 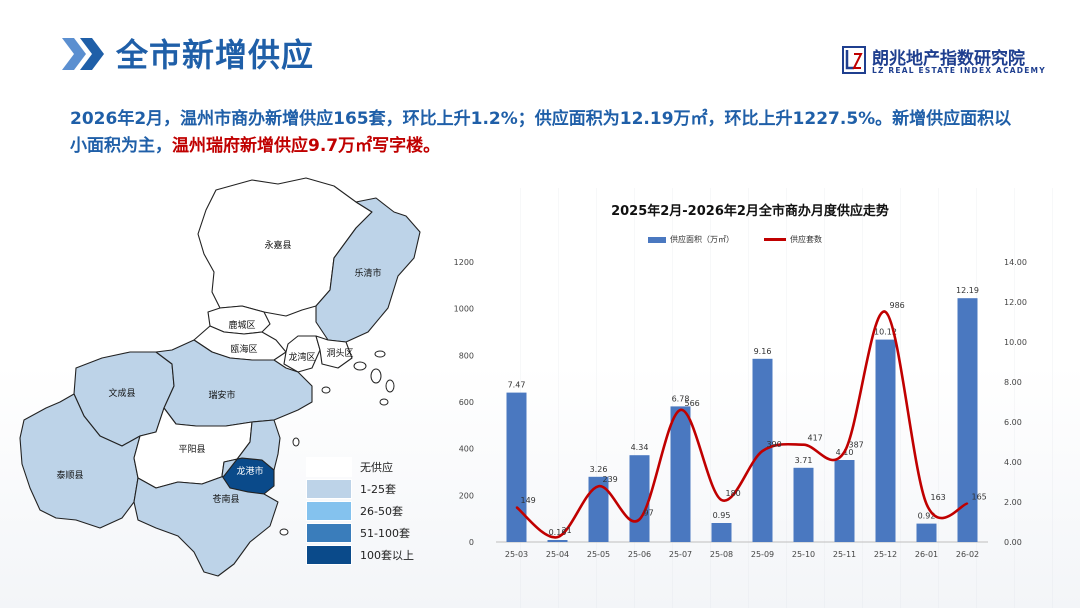 I want to click on logo-english: LZ REAL ESTATE INDEX ACADEMY, so click(x=959, y=70).